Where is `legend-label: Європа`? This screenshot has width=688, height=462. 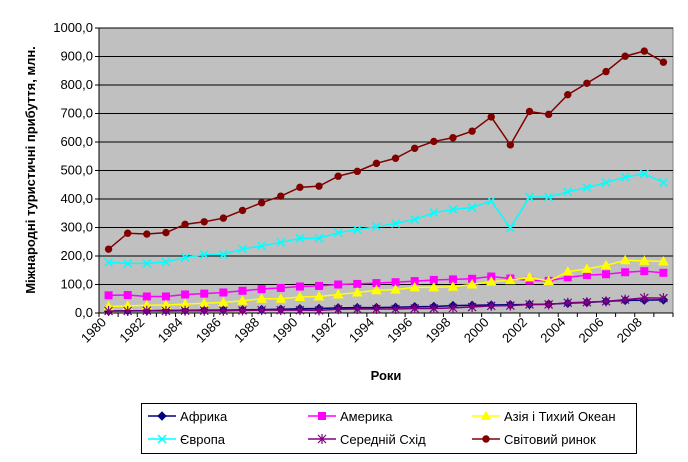
legend-label: Європа is located at coordinates (202, 439).